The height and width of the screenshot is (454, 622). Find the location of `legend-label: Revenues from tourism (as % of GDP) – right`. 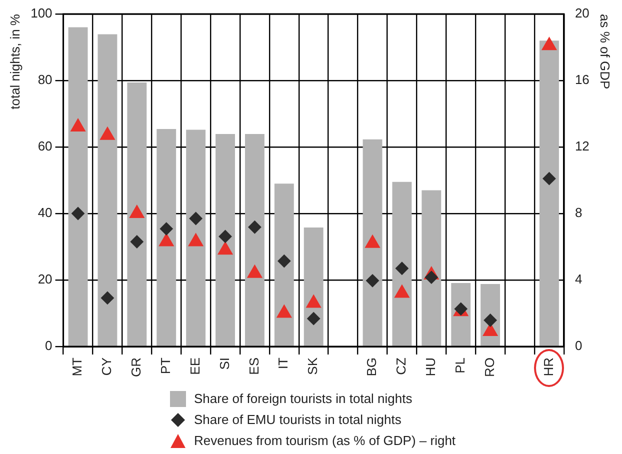

legend-label: Revenues from tourism (as % of GDP) – right is located at coordinates (325, 440).